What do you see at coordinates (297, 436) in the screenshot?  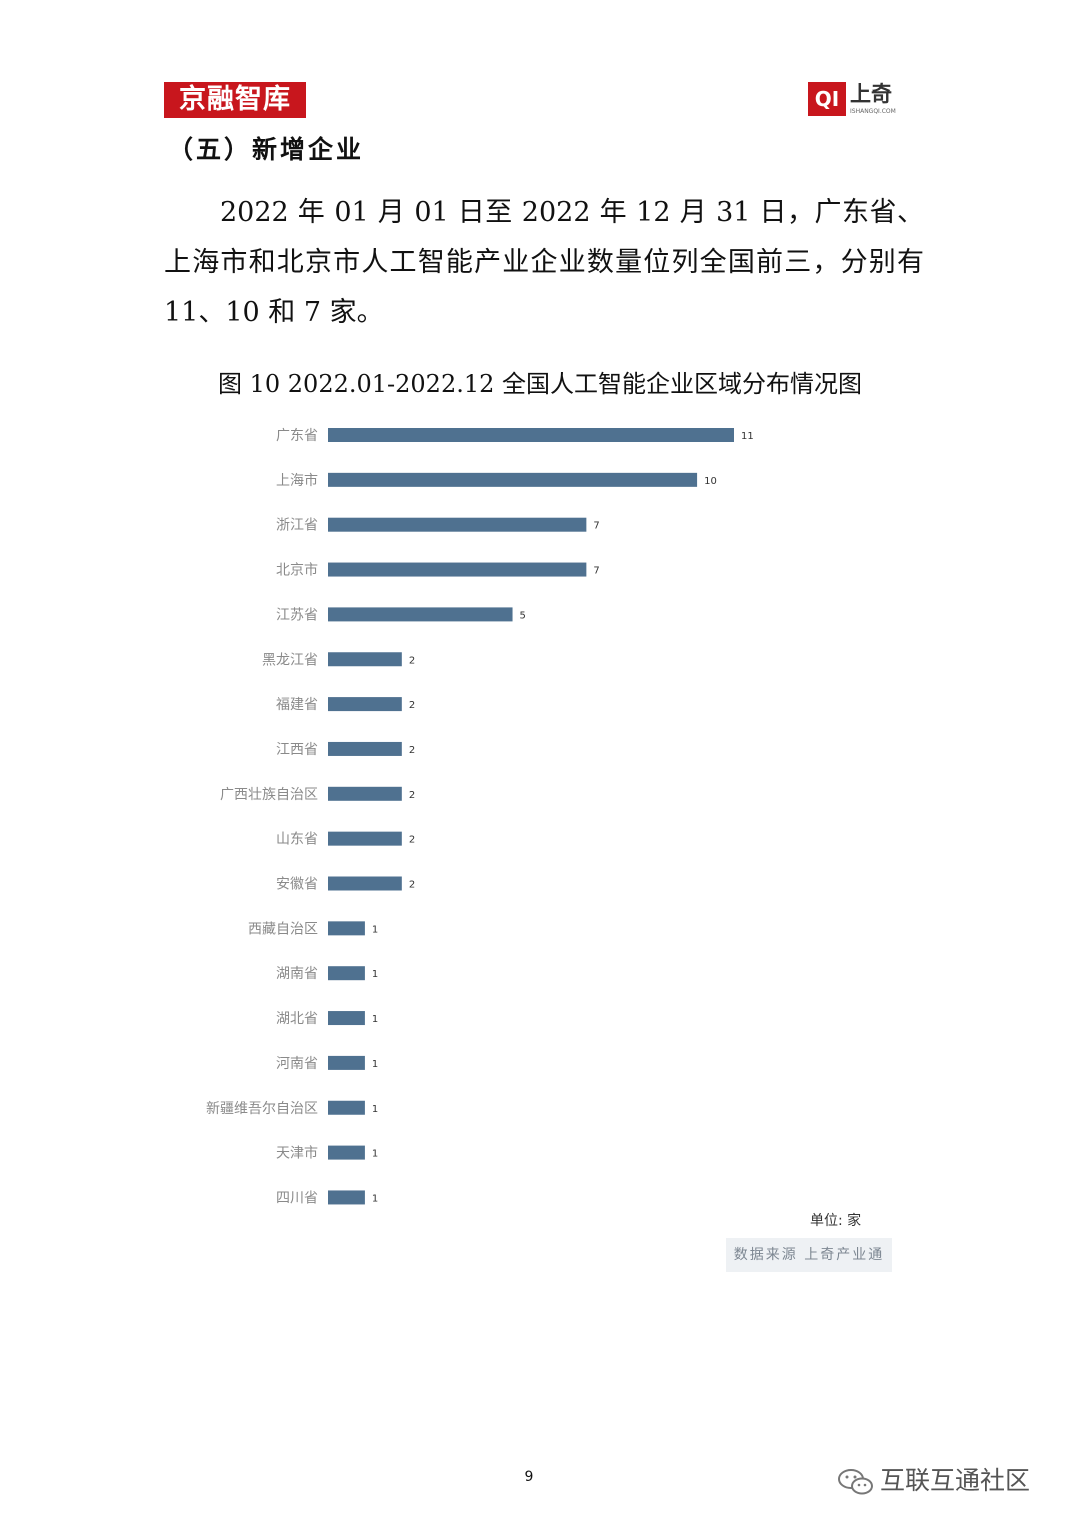 I see `category-label: 广东省` at bounding box center [297, 436].